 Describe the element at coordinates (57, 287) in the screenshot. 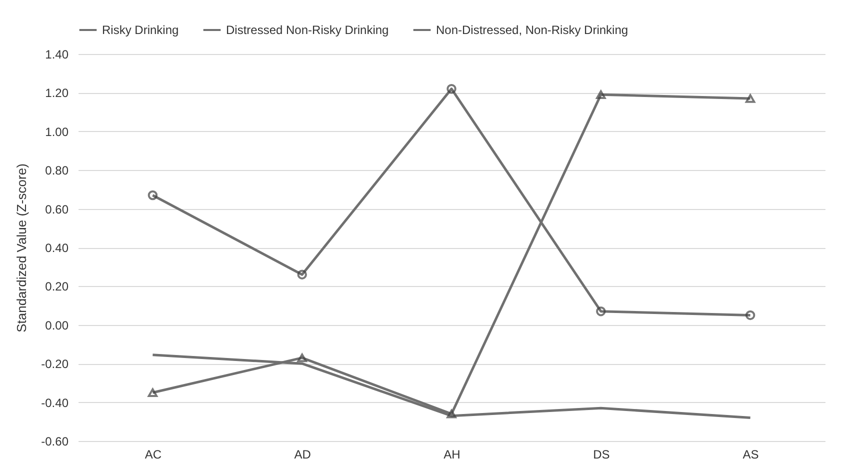

I see `y-tick-label: 0.20` at that location.